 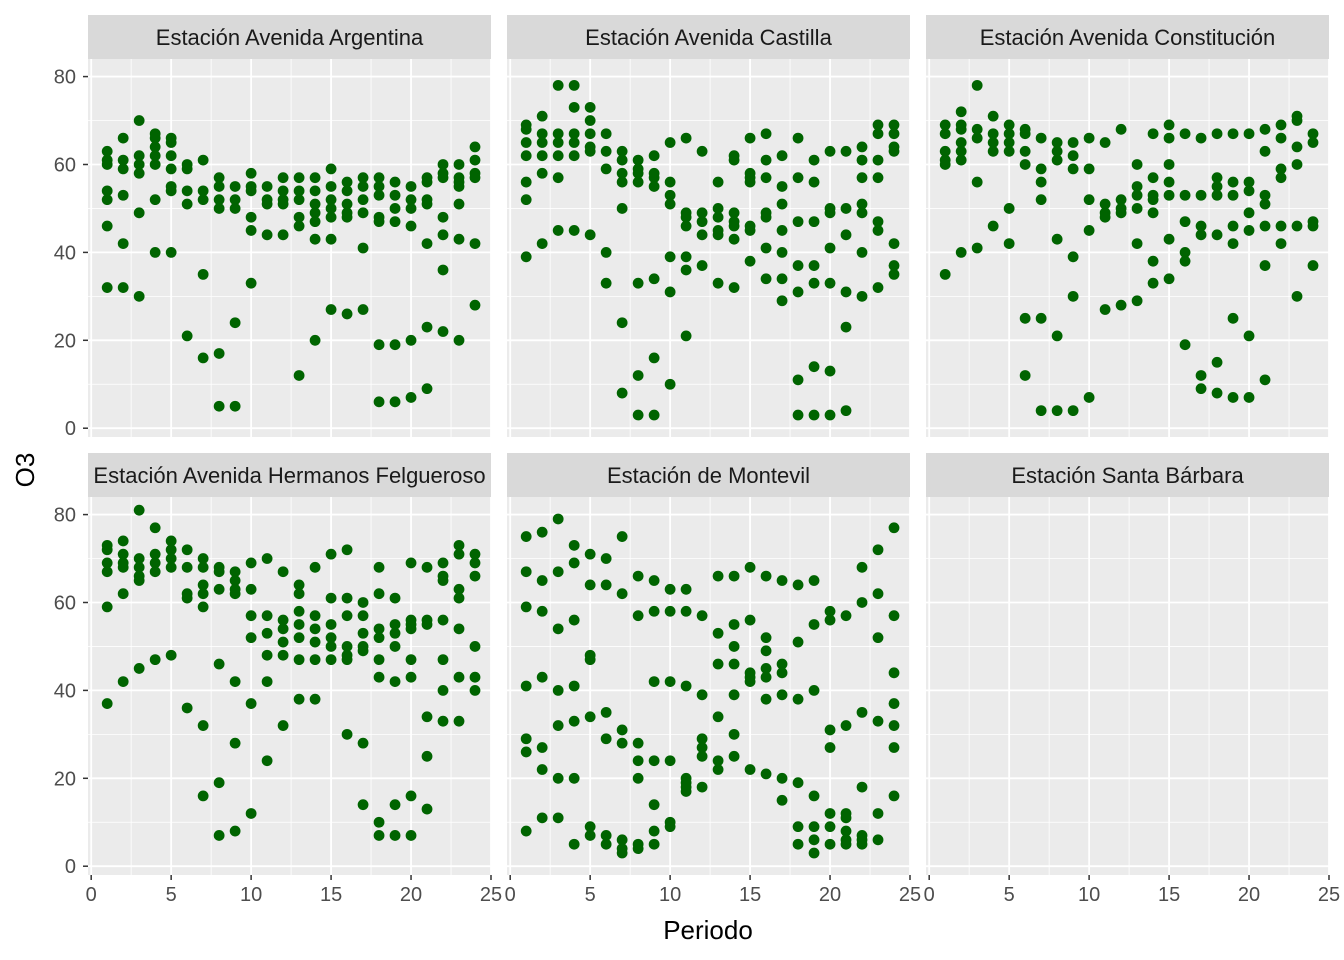 What do you see at coordinates (1169, 895) in the screenshot?
I see `x-tick-label: 15` at bounding box center [1169, 895].